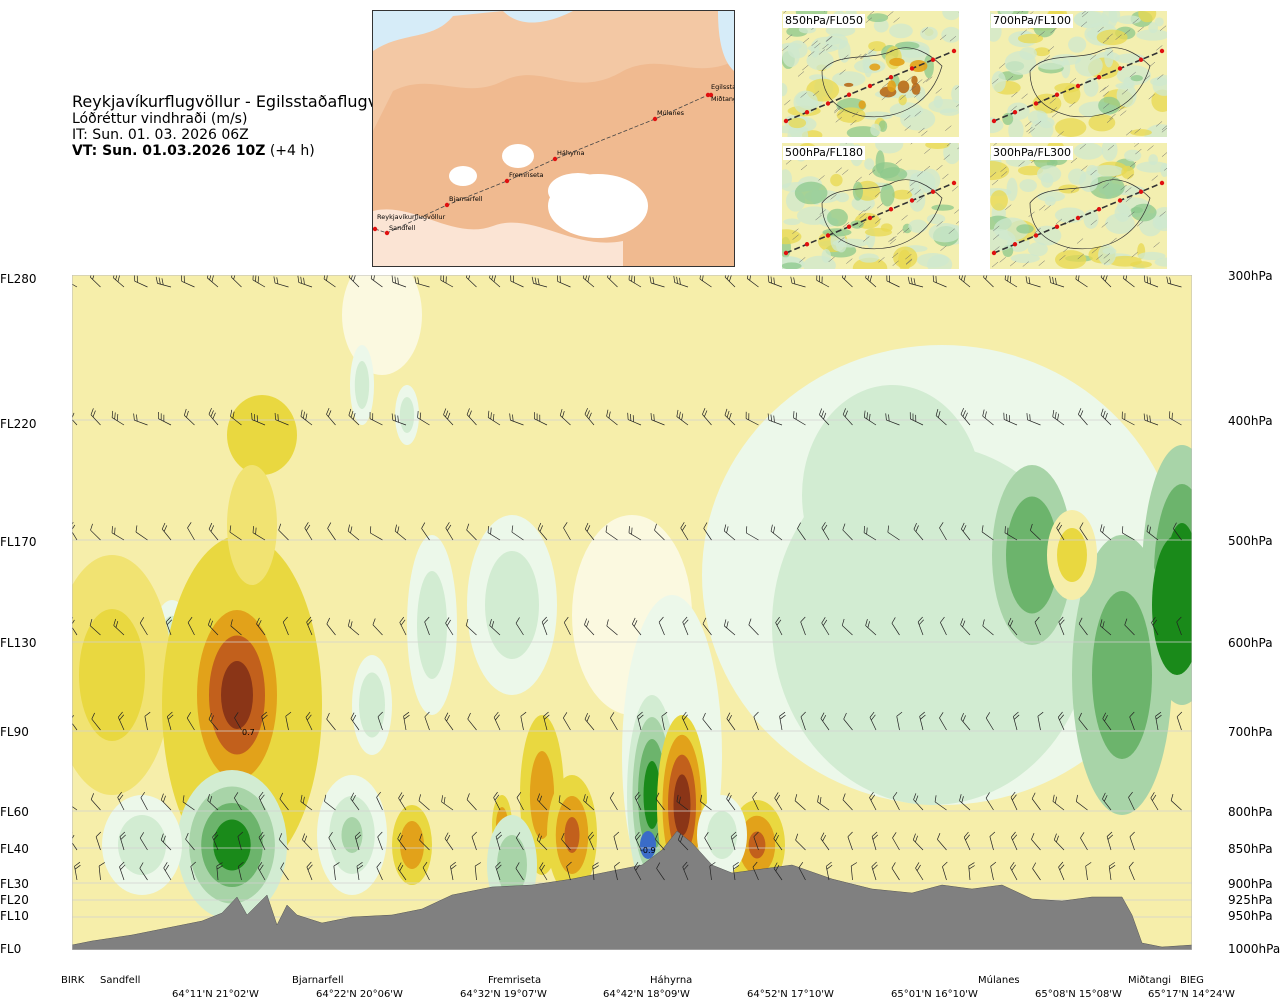 This screenshot has width=1280, height=1005. What do you see at coordinates (73, 980) in the screenshot?
I see `location-birk: BIRK` at bounding box center [73, 980].